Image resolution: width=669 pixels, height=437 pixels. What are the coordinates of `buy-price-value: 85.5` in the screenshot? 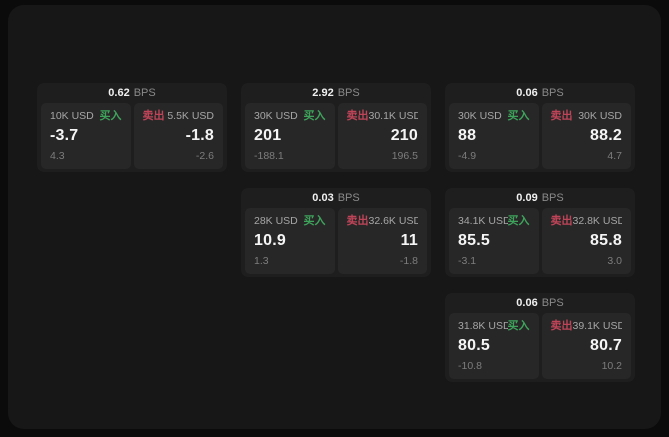 It's located at (474, 240).